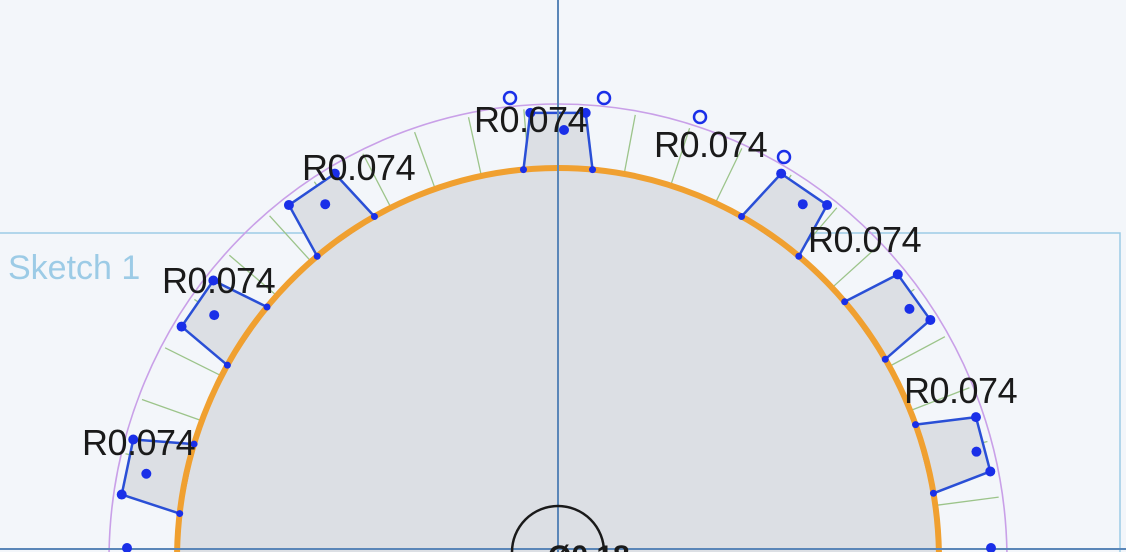 Image resolution: width=1126 pixels, height=552 pixels. Describe the element at coordinates (558, 528) in the screenshot. I see `center-dimension-arc` at that location.